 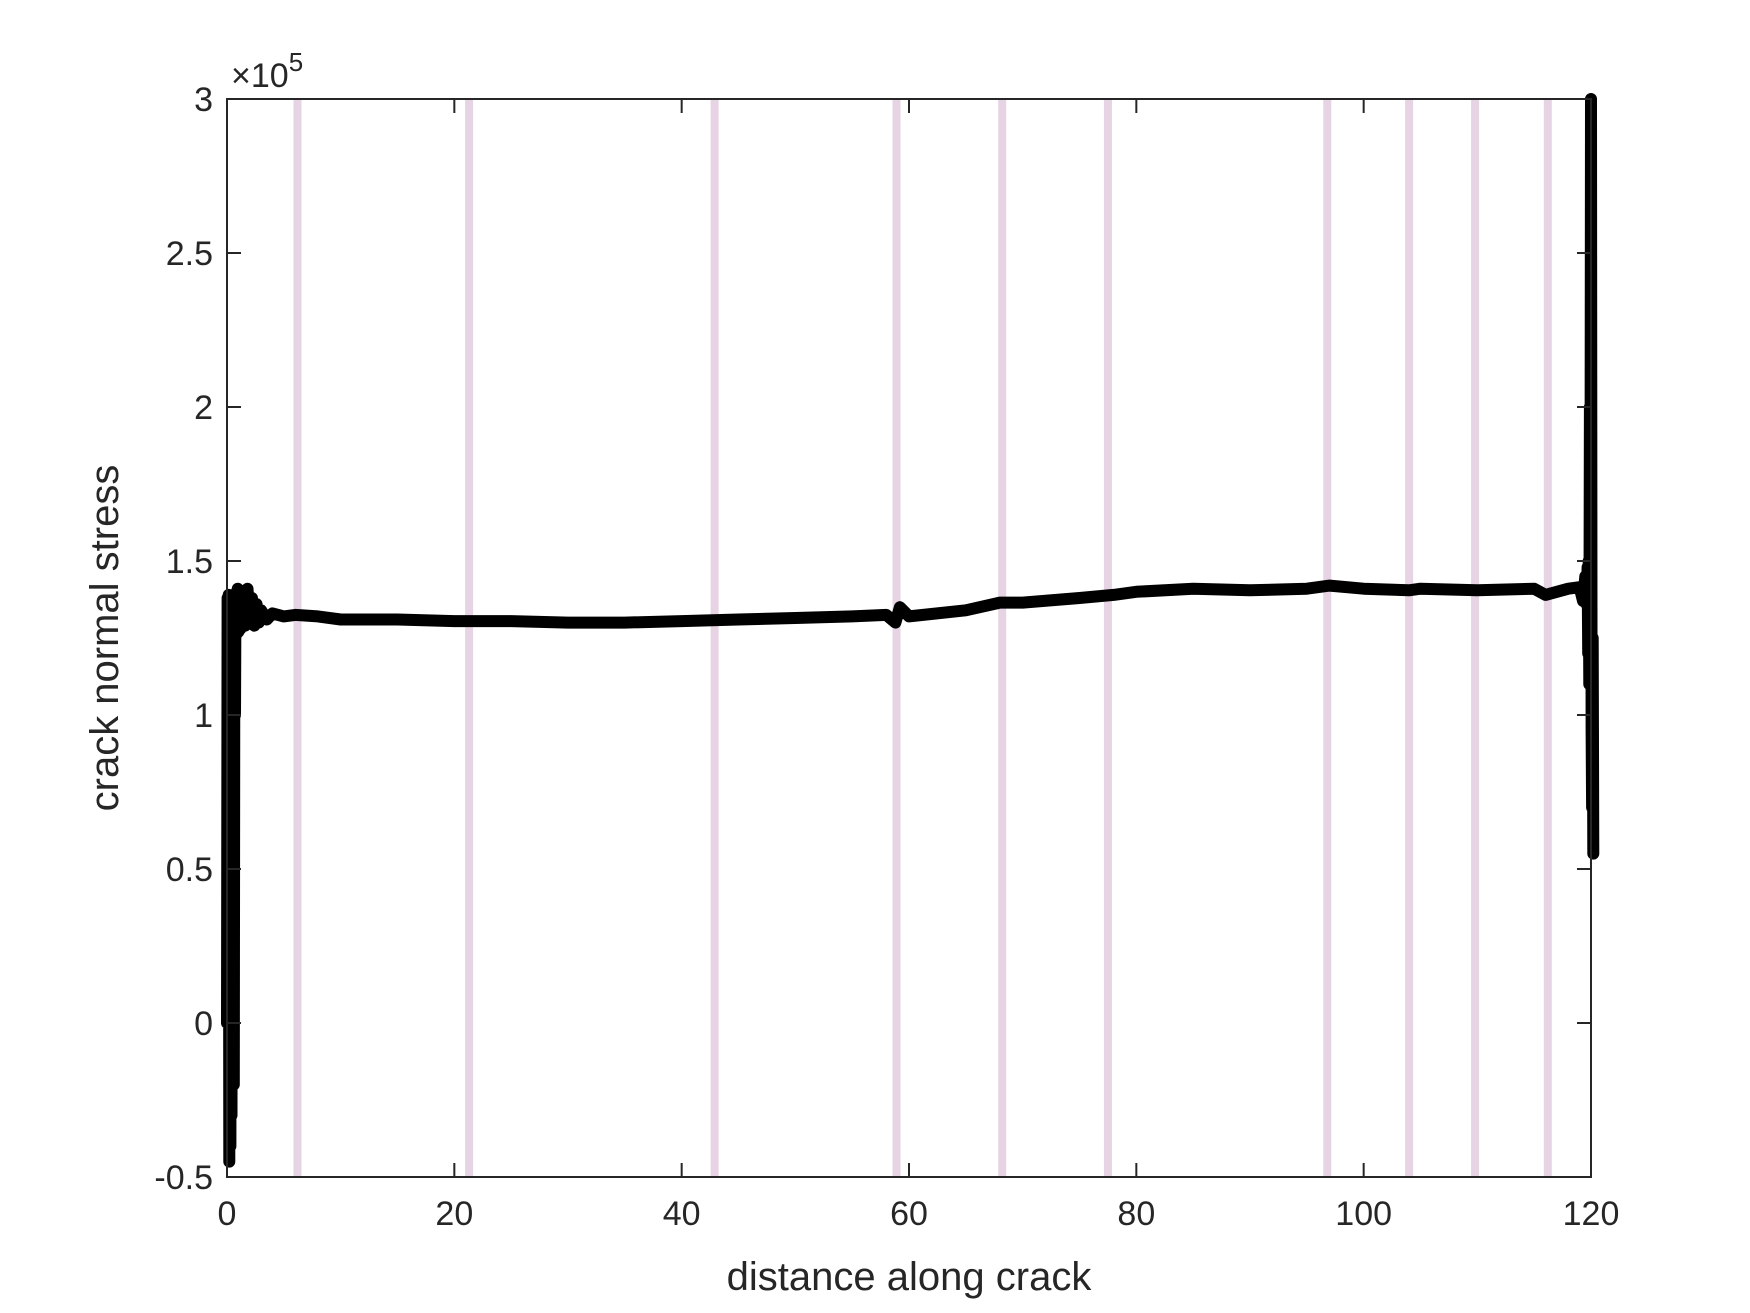 I want to click on y-axis-exponent-power: 5, so click(x=296, y=62).